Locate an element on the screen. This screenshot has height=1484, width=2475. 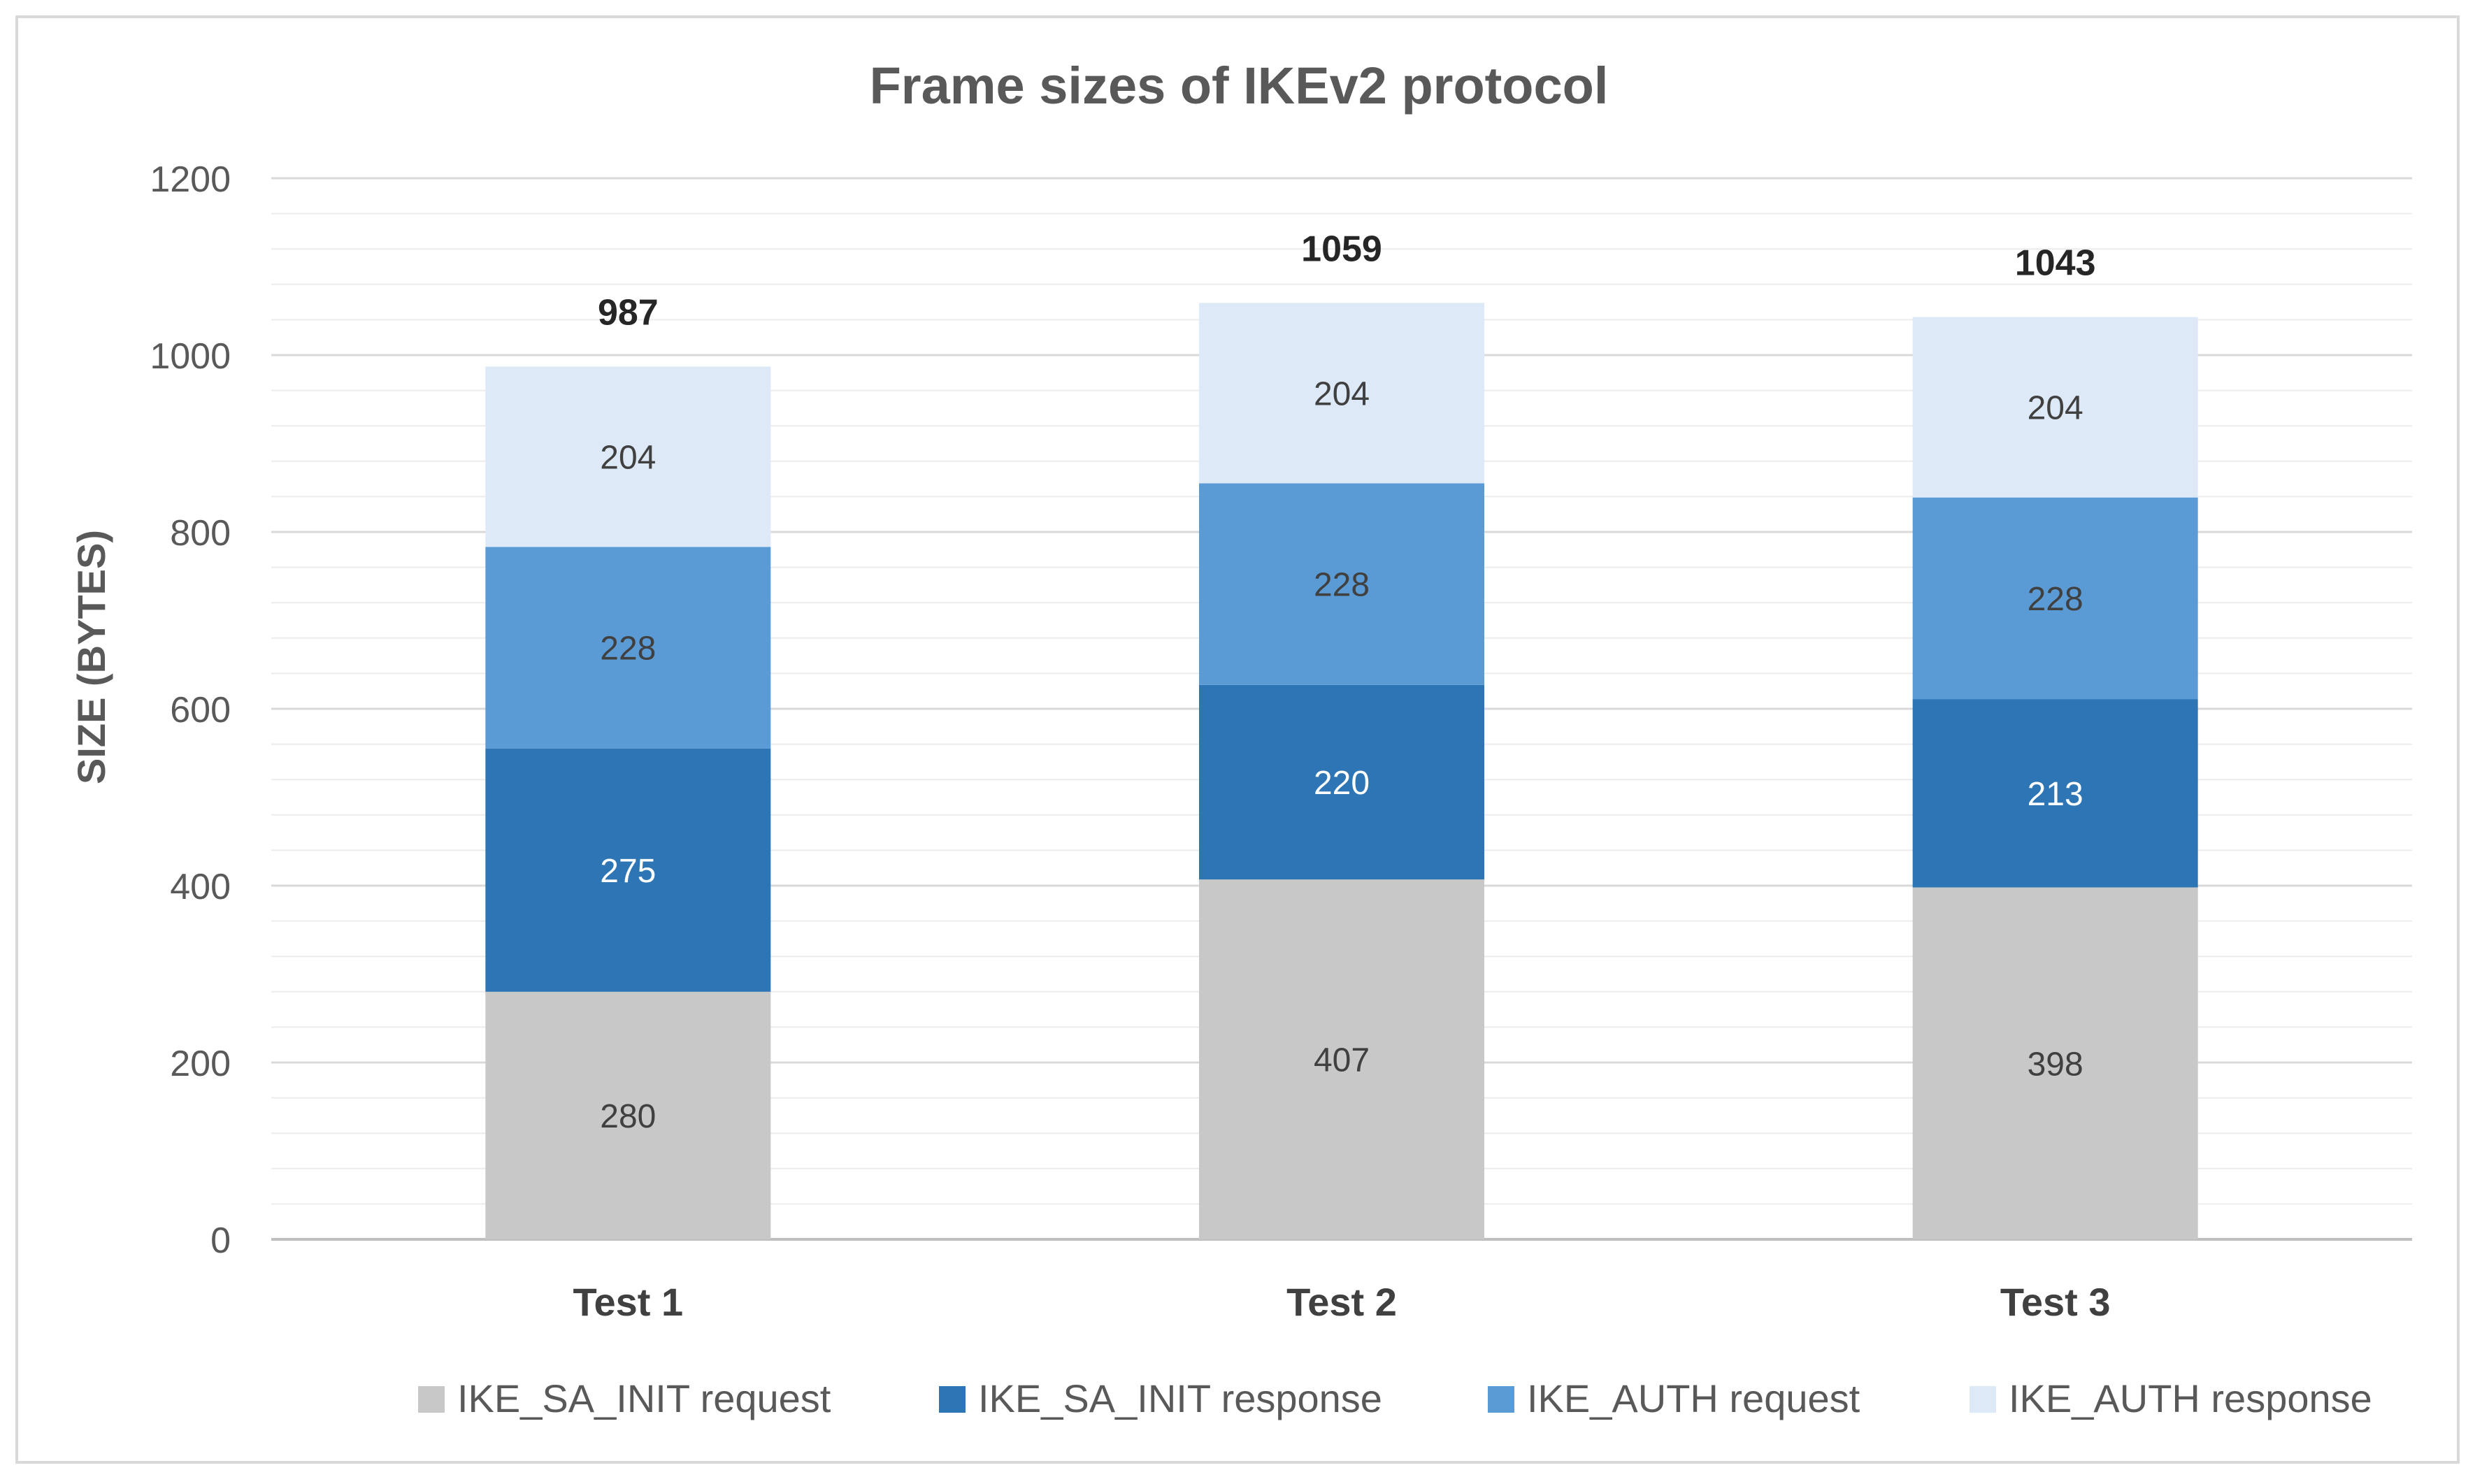
y-axis-ticks: 0 200 400 600 800 1000 1200 is located at coordinates (191, 710).